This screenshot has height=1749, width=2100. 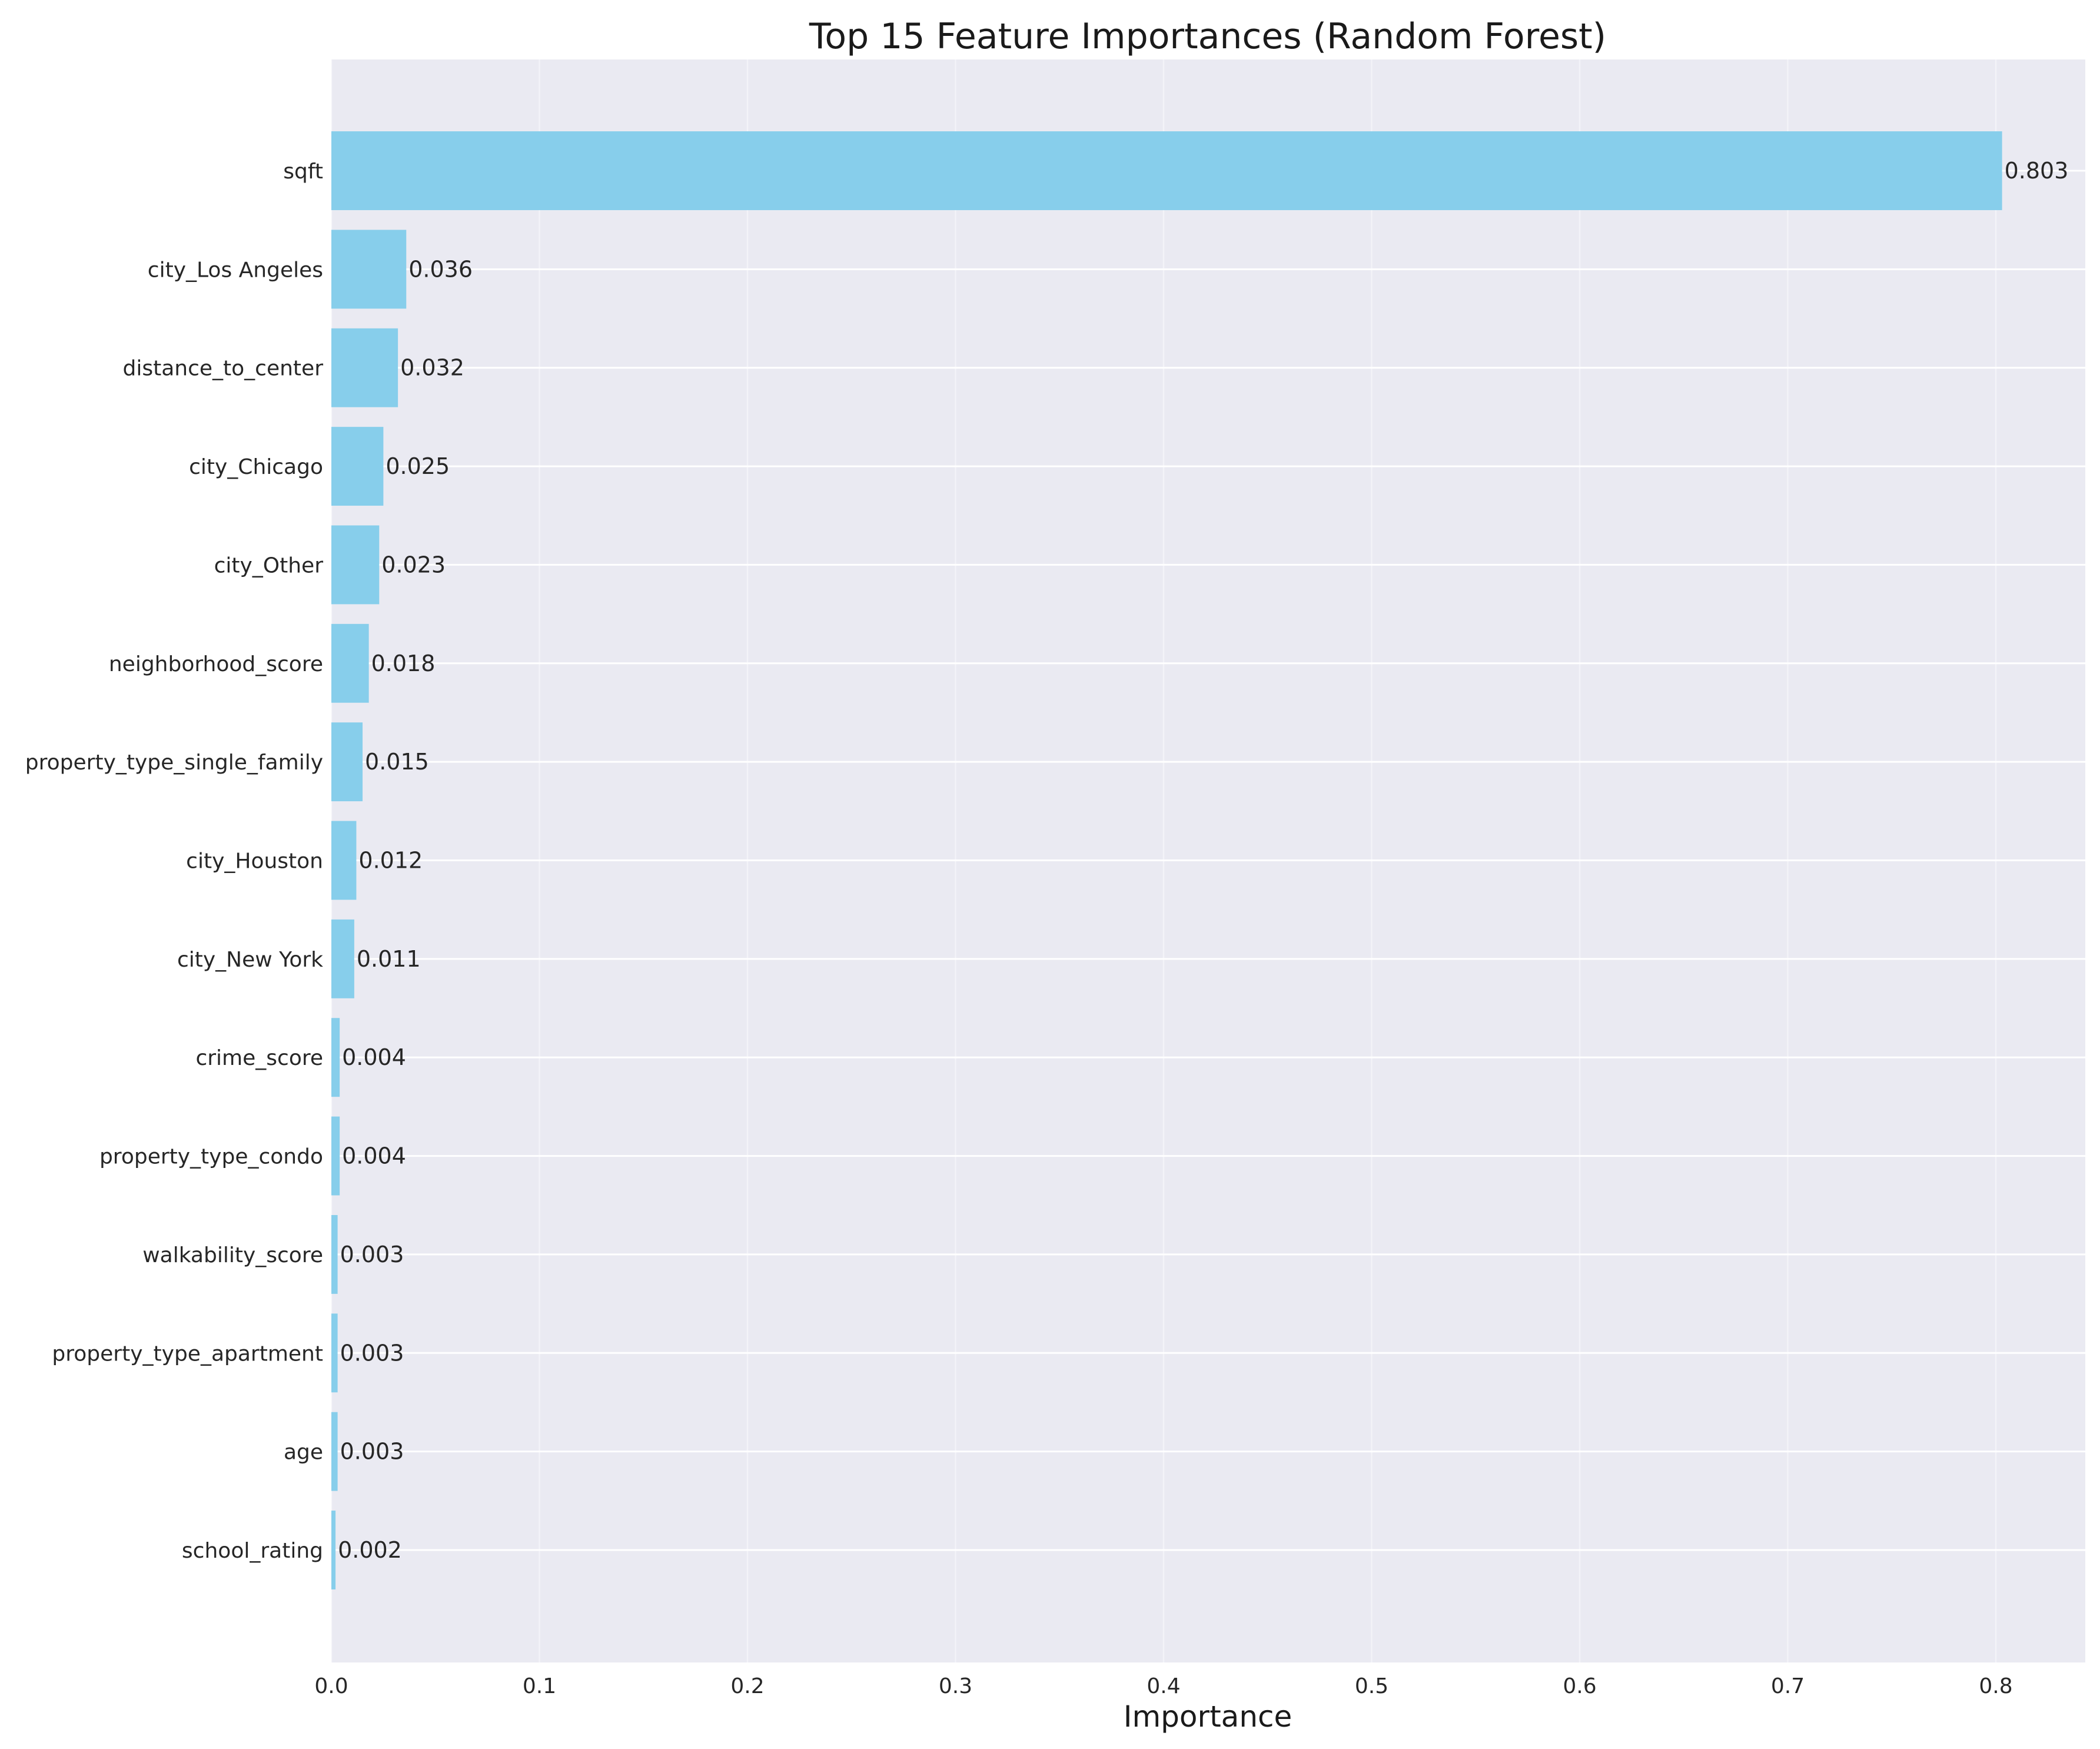 What do you see at coordinates (174, 763) in the screenshot?
I see `y-tick-label: property_type_single_family` at bounding box center [174, 763].